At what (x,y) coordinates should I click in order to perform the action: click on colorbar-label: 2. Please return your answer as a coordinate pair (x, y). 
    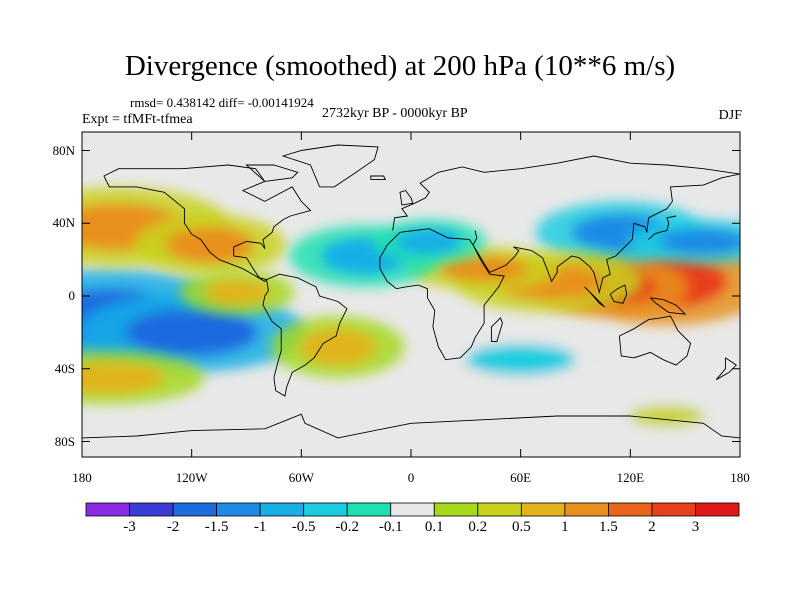
    Looking at the image, I should click on (652, 527).